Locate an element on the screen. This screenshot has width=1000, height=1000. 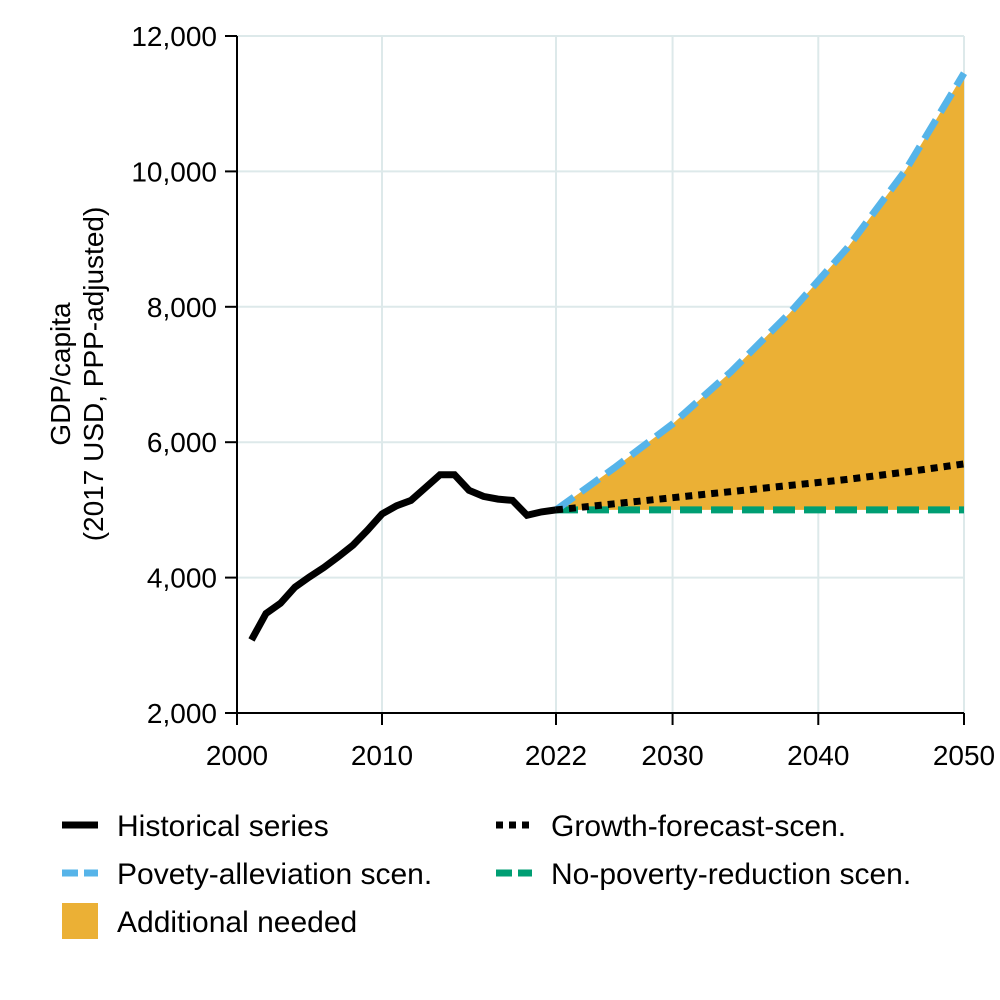
series-line-growth-forecast-scen is located at coordinates (760, 487).